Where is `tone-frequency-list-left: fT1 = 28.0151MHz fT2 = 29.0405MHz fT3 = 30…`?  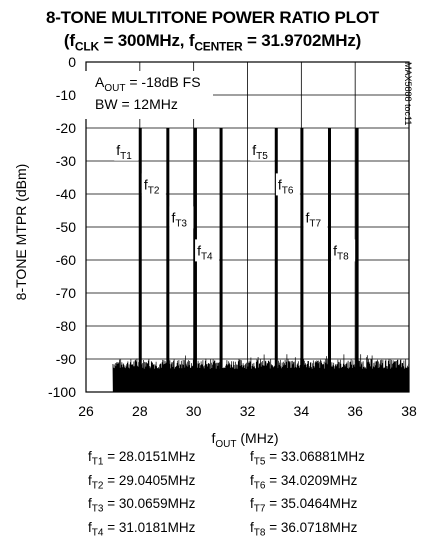
tone-frequency-list-left: fT1 = 28.0151MHz fT2 = 29.0405MHz fT3 = 30… is located at coordinates (141, 495).